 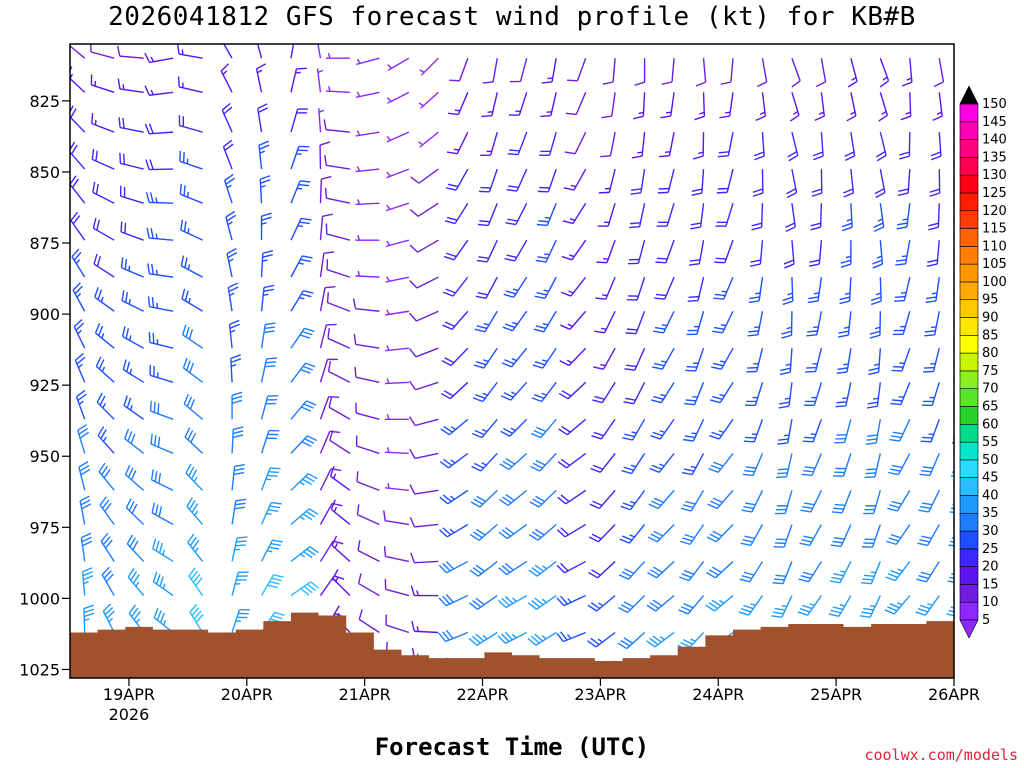 I want to click on colorbar-label: 80, so click(x=990, y=353).